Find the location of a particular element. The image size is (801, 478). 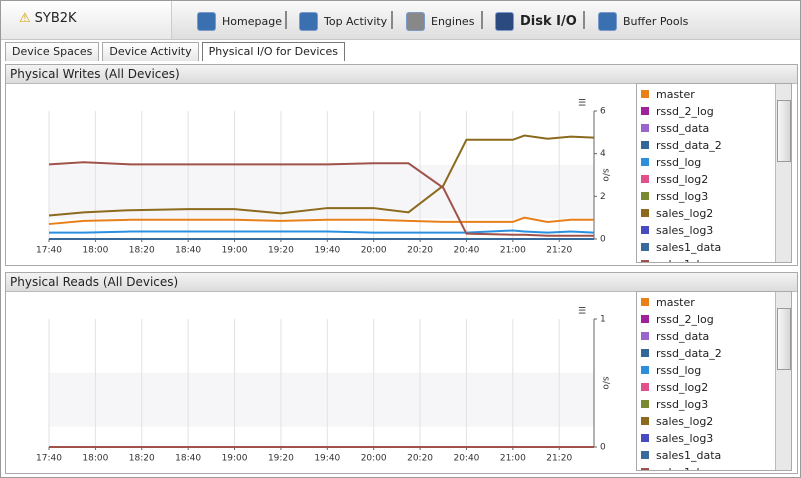

server: ⚠ SYB2K is located at coordinates (48, 18).